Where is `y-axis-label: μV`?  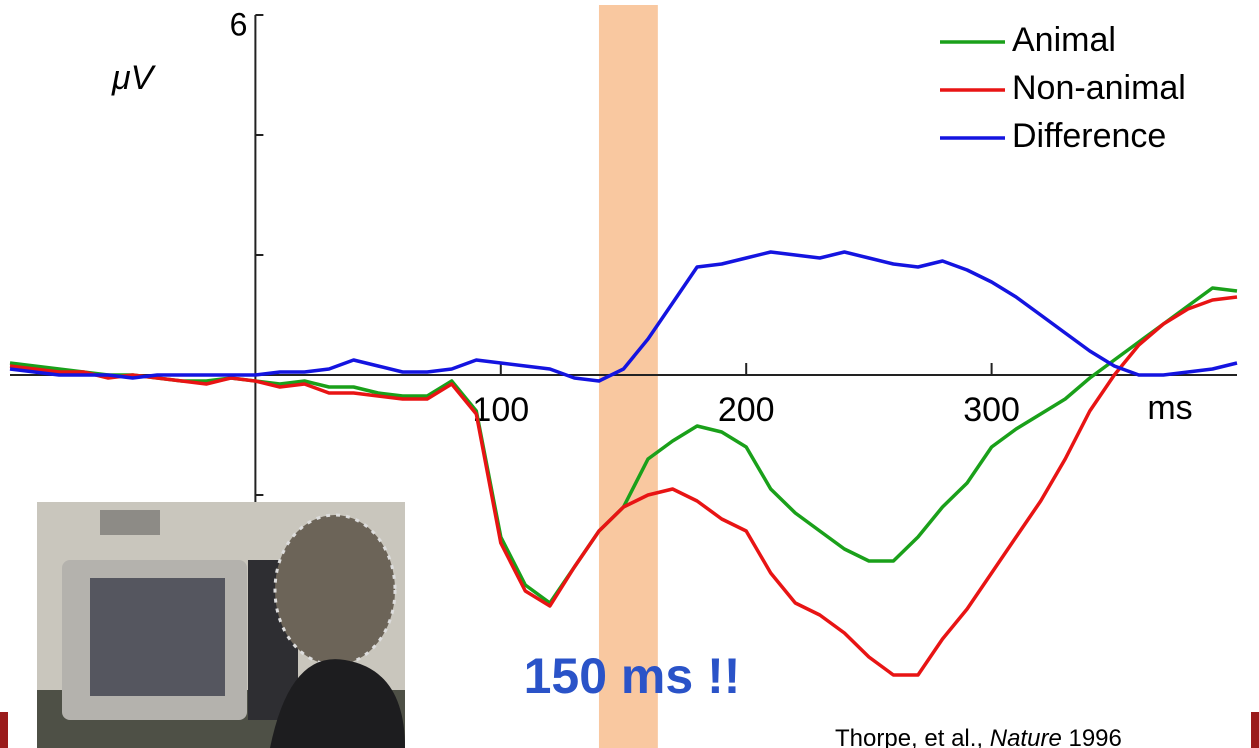
y-axis-label: μV is located at coordinates (134, 78).